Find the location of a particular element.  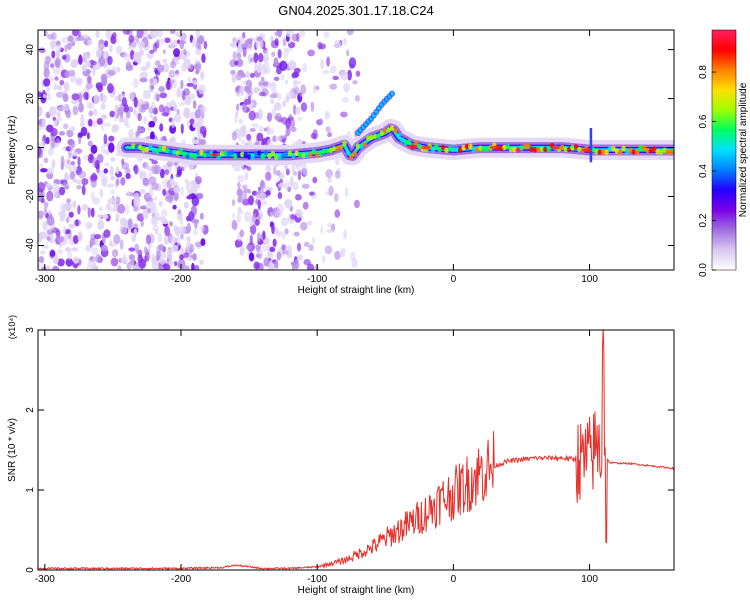

x-tick-label: 0 is located at coordinates (454, 579).